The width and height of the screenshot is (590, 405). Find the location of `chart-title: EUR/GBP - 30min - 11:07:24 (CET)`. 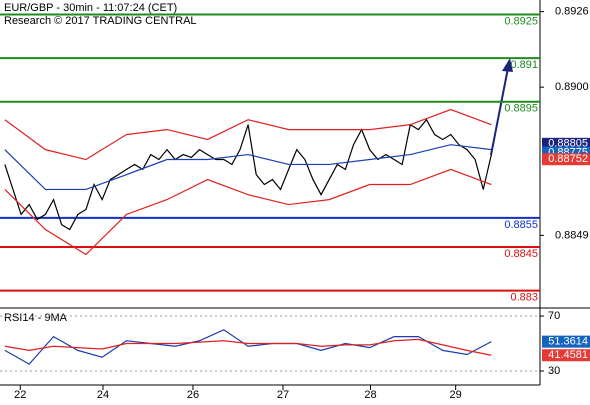

chart-title: EUR/GBP - 30min - 11:07:24 (CET) is located at coordinates (90, 8).